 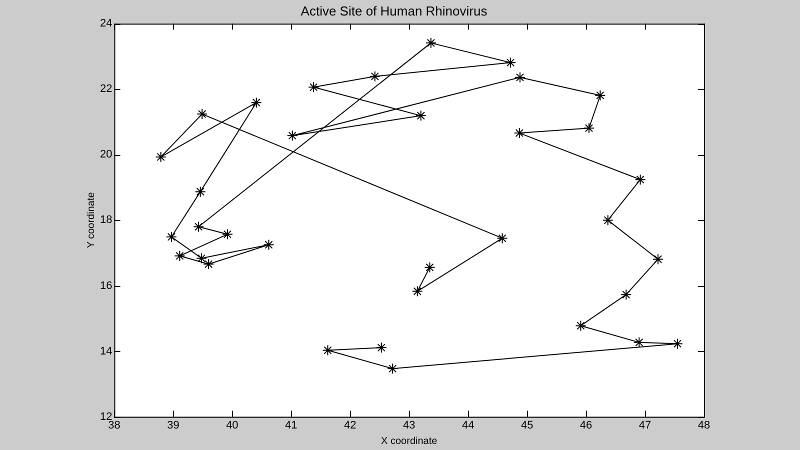 What do you see at coordinates (291, 425) in the screenshot?
I see `x-tick-label: 41` at bounding box center [291, 425].